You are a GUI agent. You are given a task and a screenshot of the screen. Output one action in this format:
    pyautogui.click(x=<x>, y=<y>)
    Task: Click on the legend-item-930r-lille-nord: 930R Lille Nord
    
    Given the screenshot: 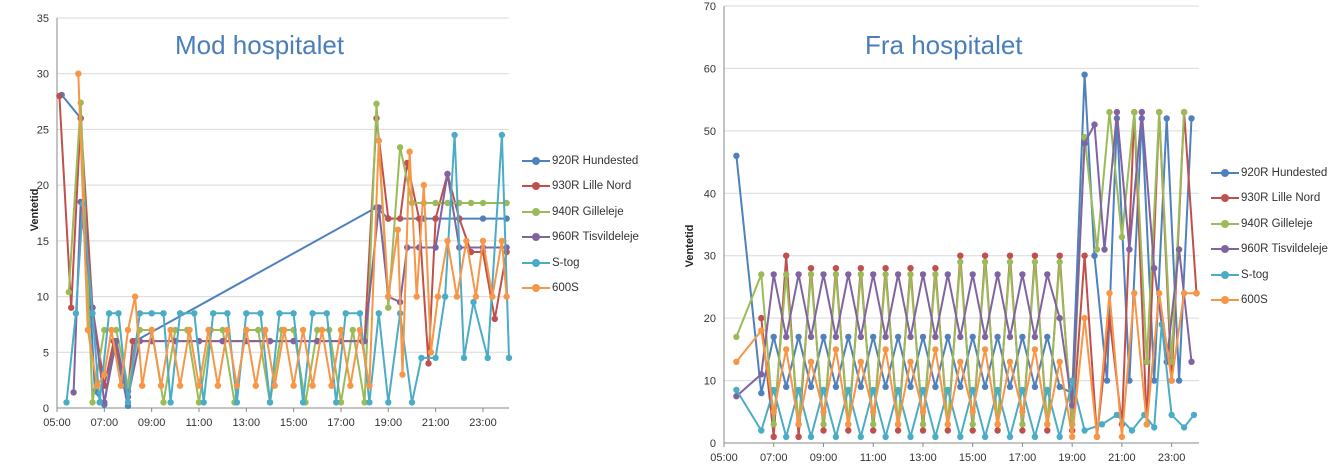 What is the action you would take?
    pyautogui.click(x=1269, y=199)
    